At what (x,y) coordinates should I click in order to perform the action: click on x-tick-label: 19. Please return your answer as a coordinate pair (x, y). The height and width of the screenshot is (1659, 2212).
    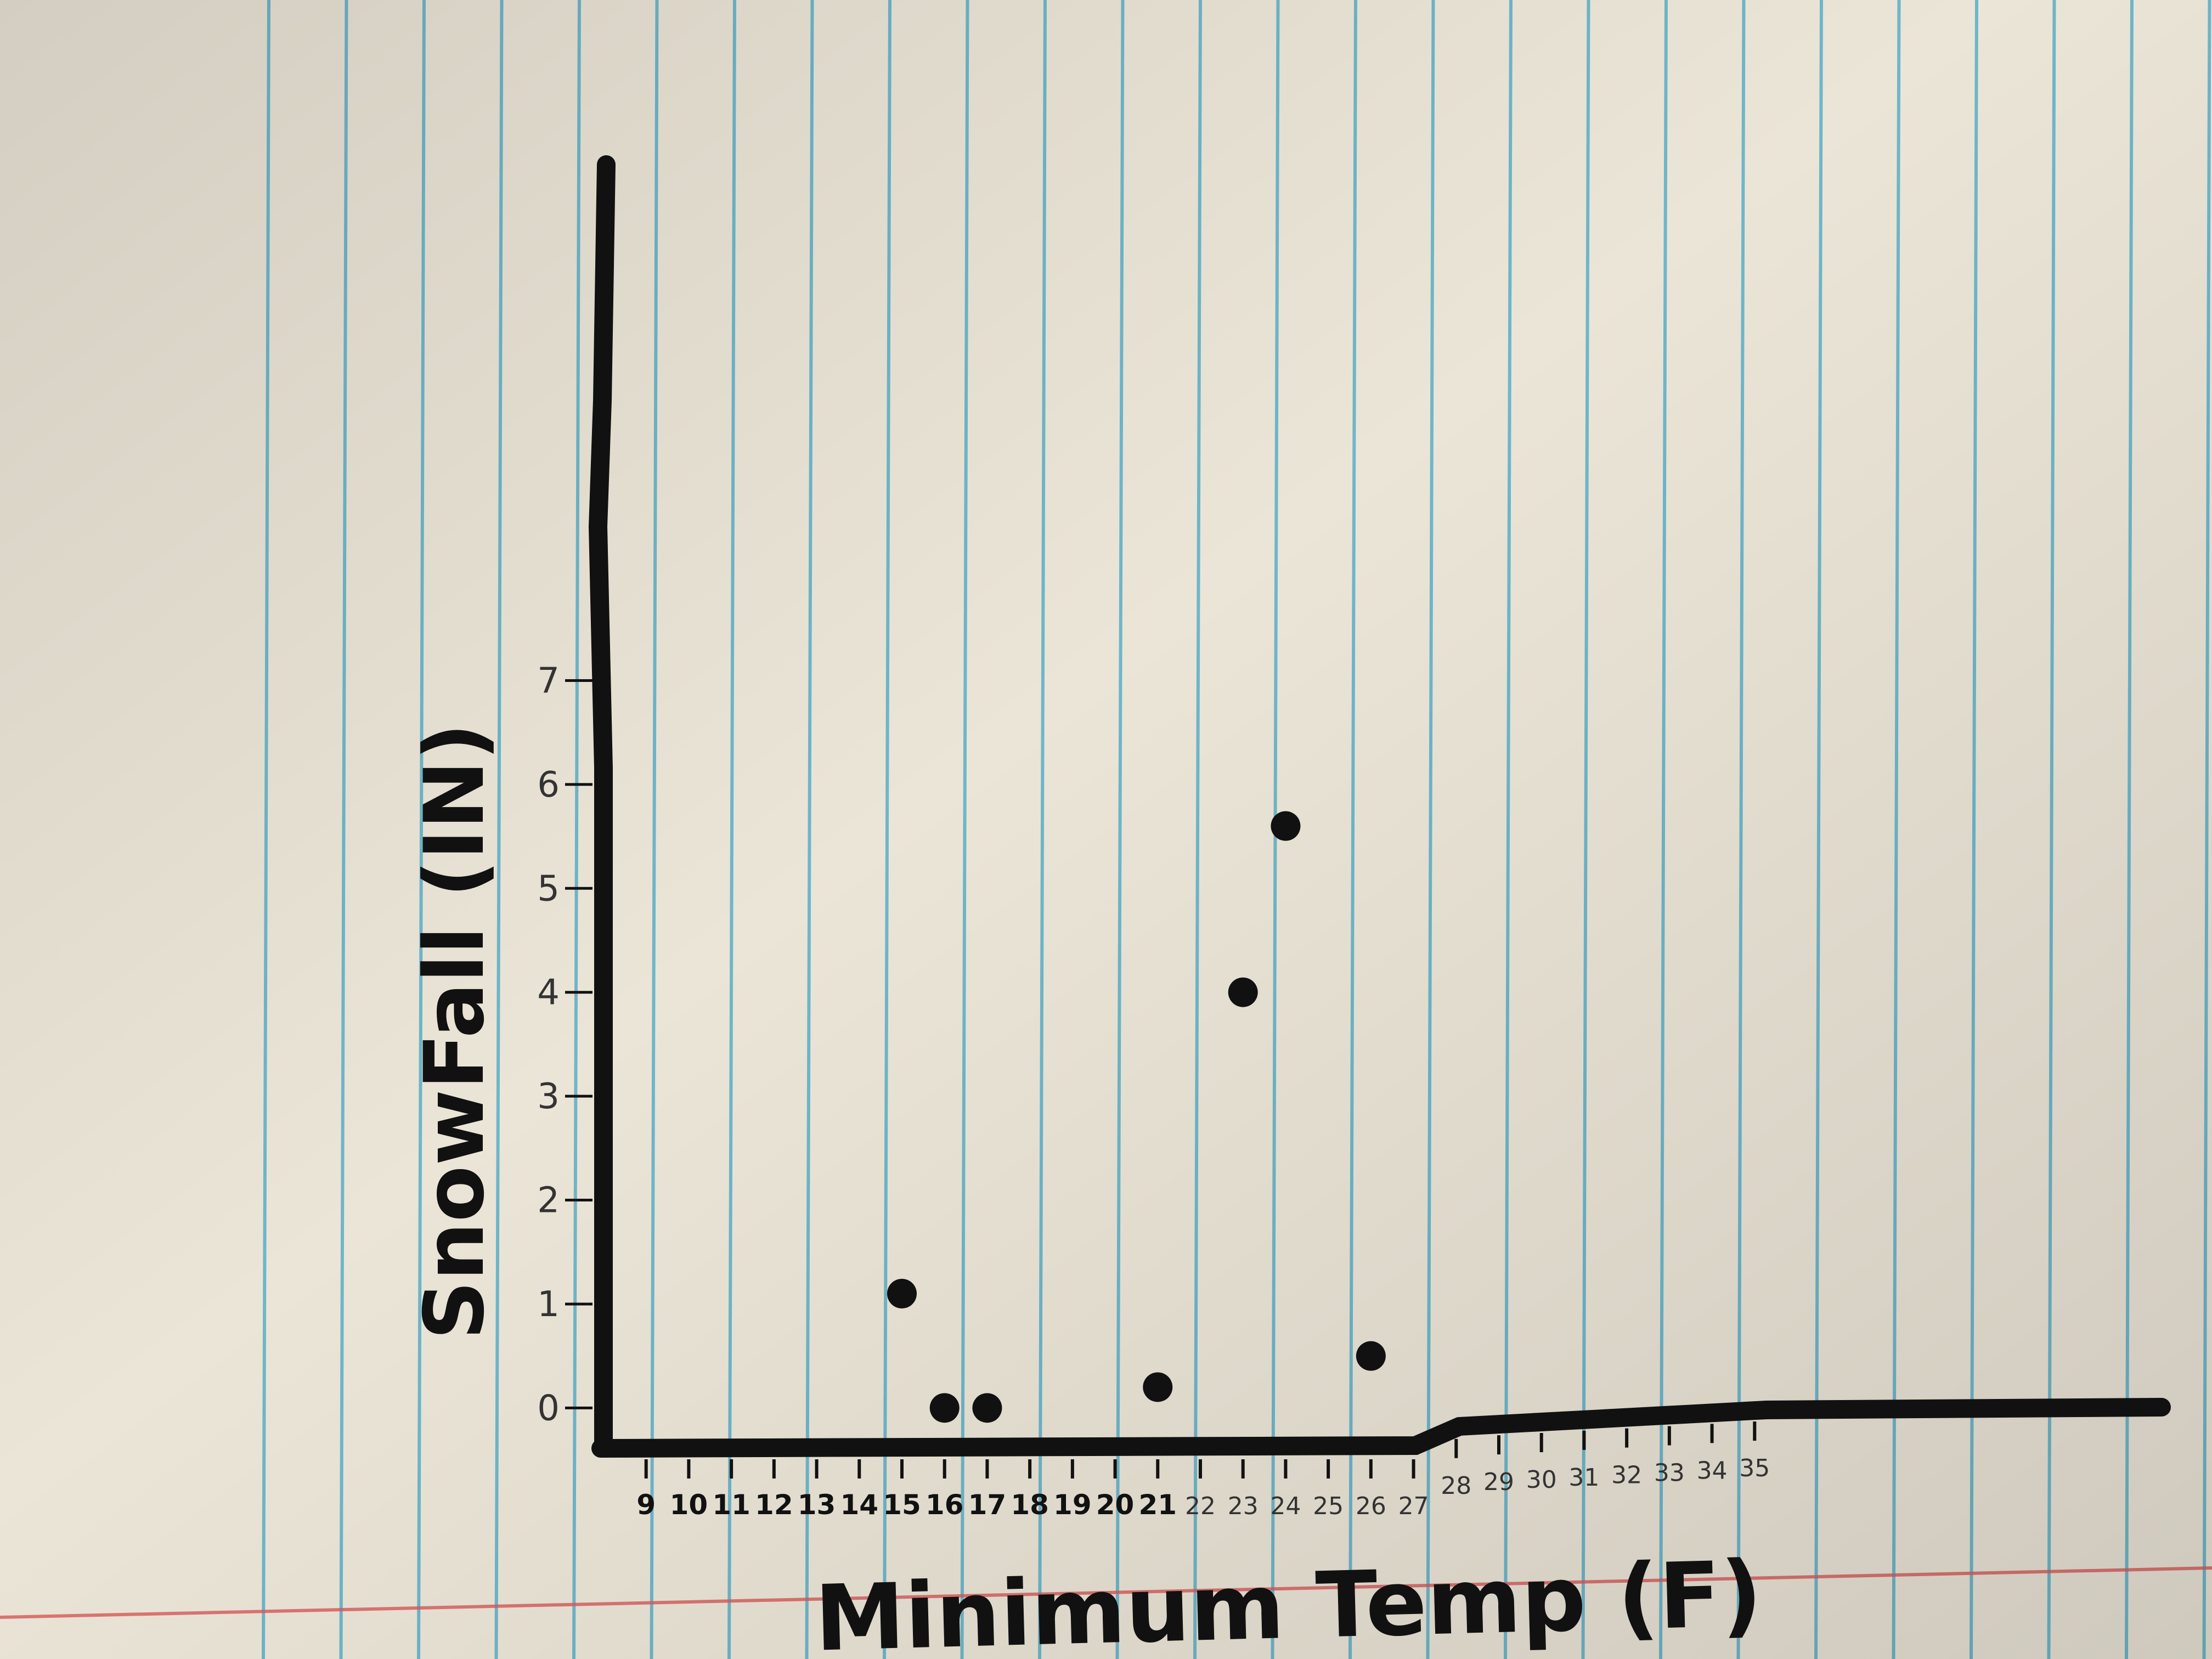
    Looking at the image, I should click on (1072, 1505).